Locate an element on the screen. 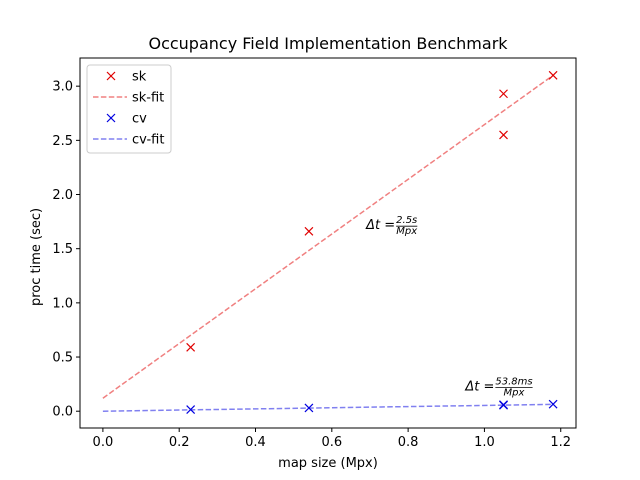  x-tick-label: 0.8 is located at coordinates (408, 442).